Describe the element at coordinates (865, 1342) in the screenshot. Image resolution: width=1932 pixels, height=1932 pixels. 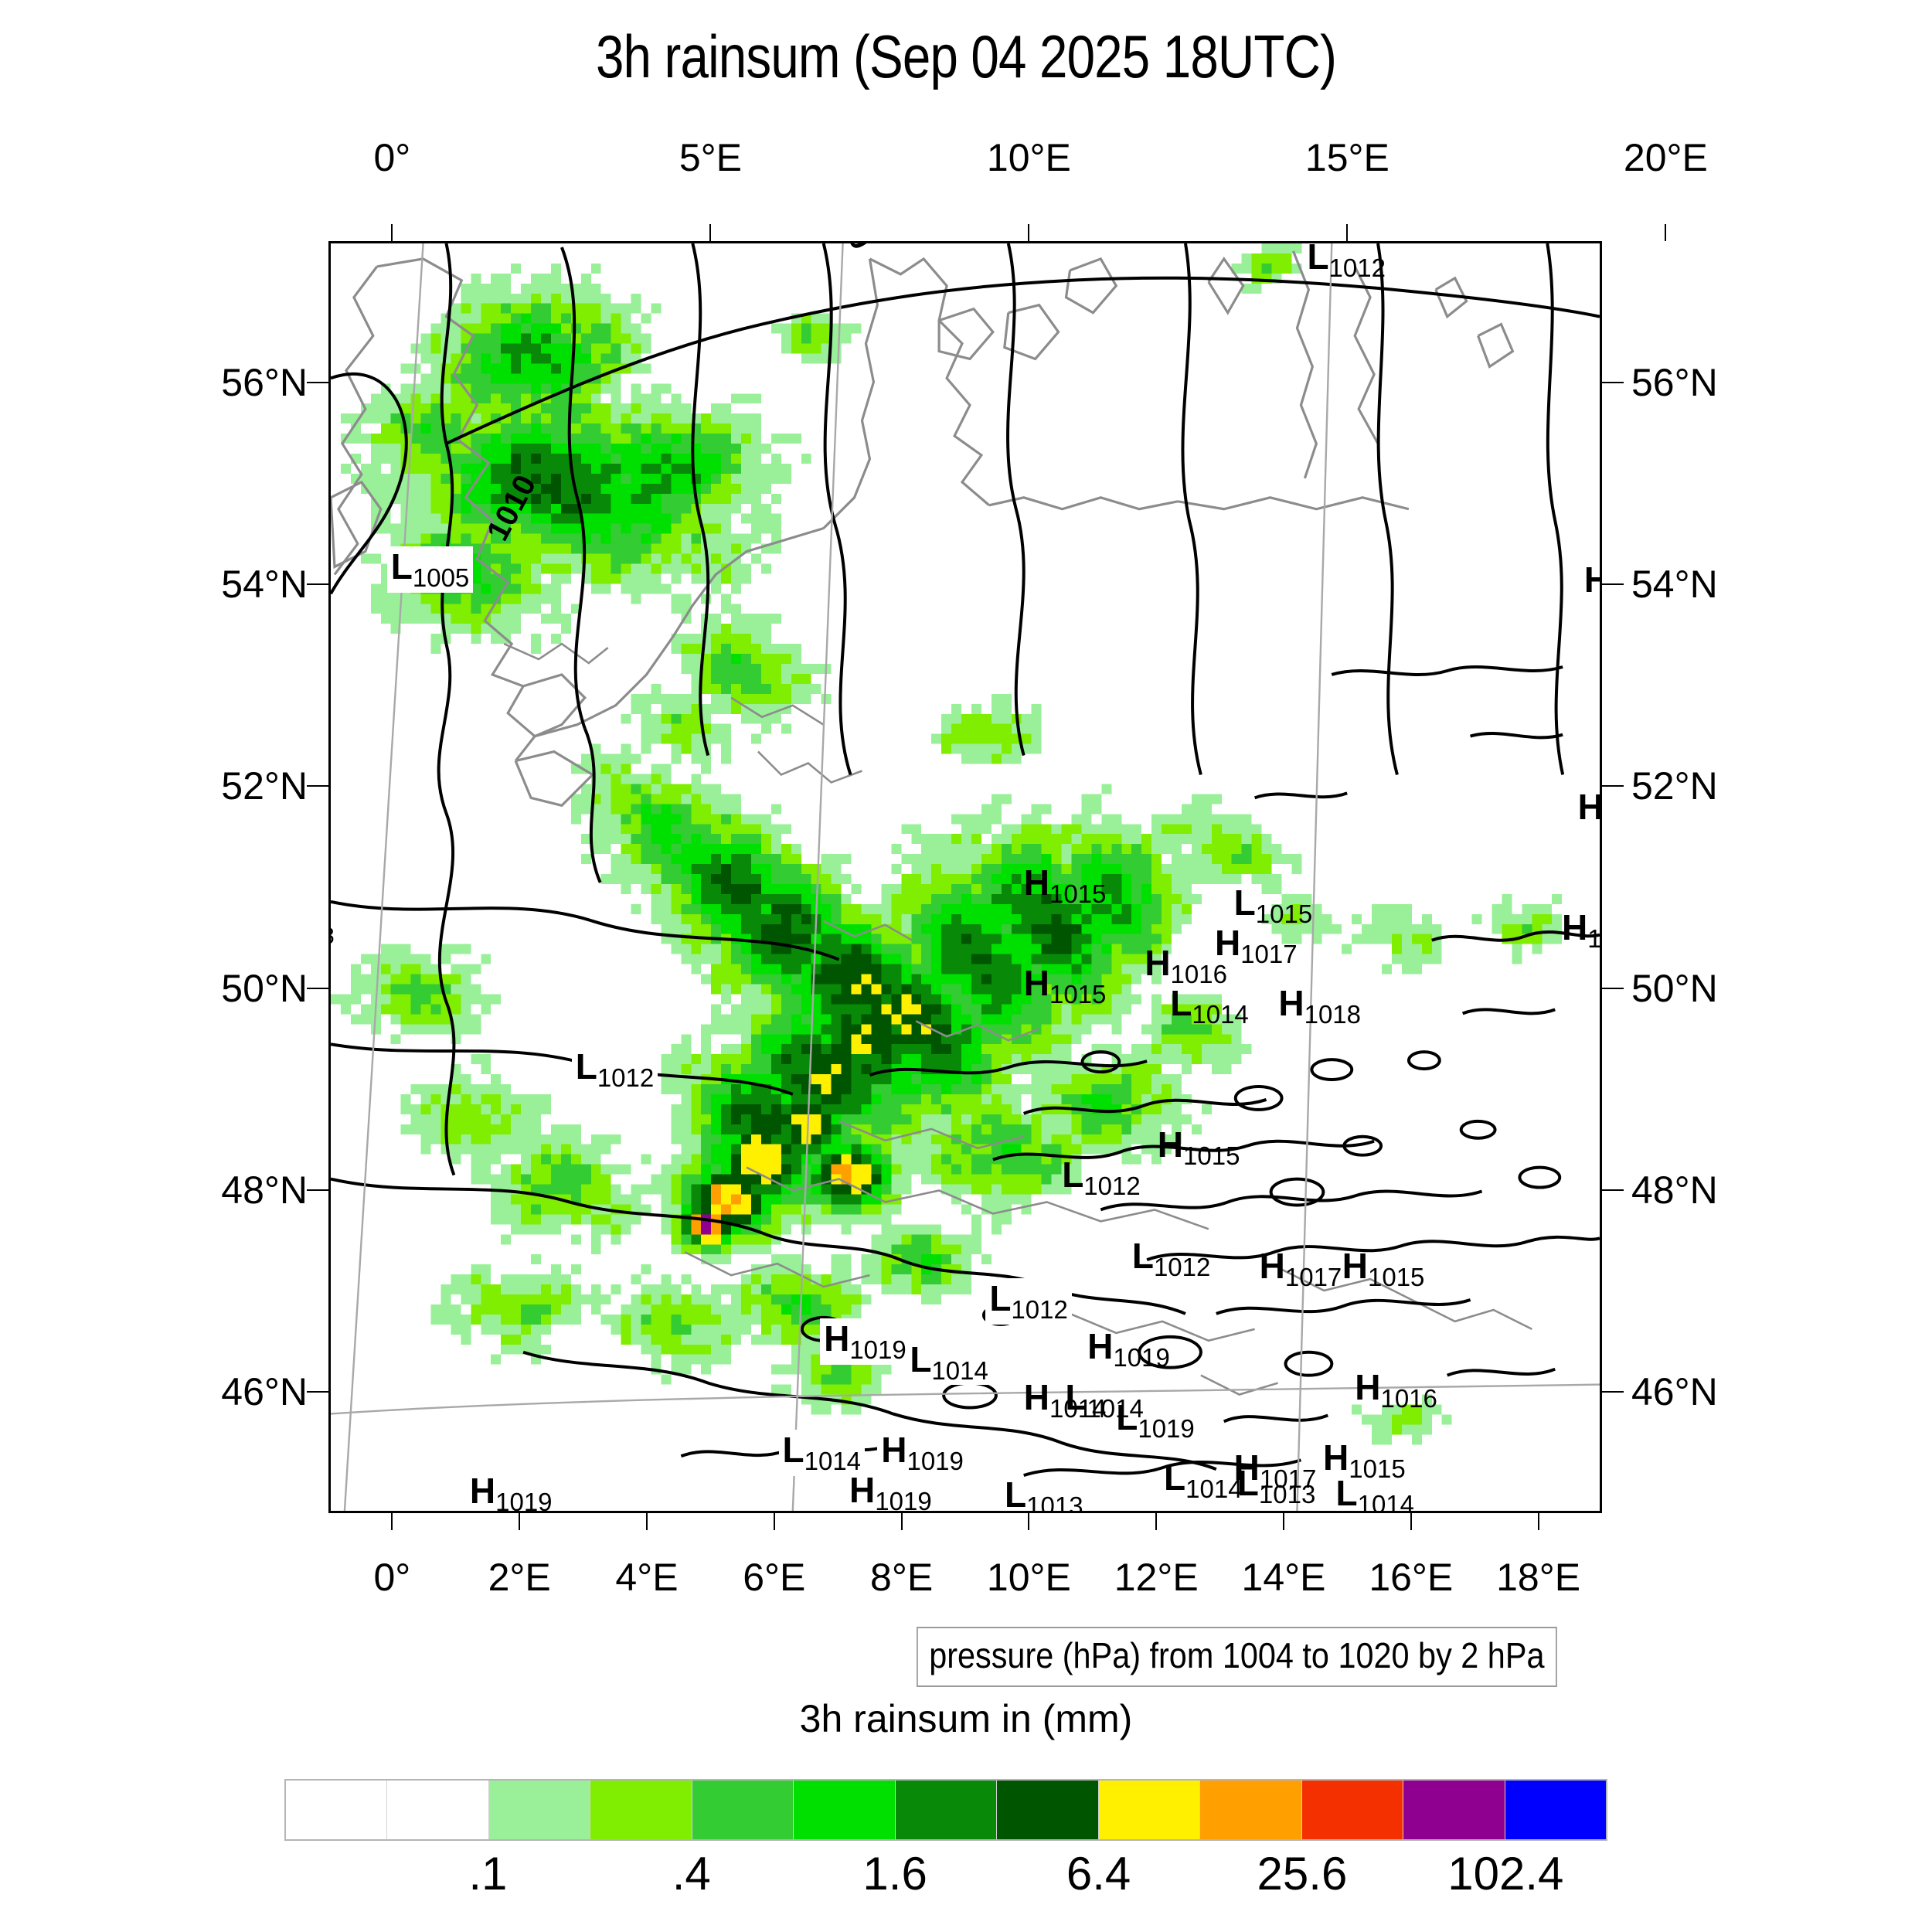
I see `pressure-center-h-1019-16: H1019` at that location.